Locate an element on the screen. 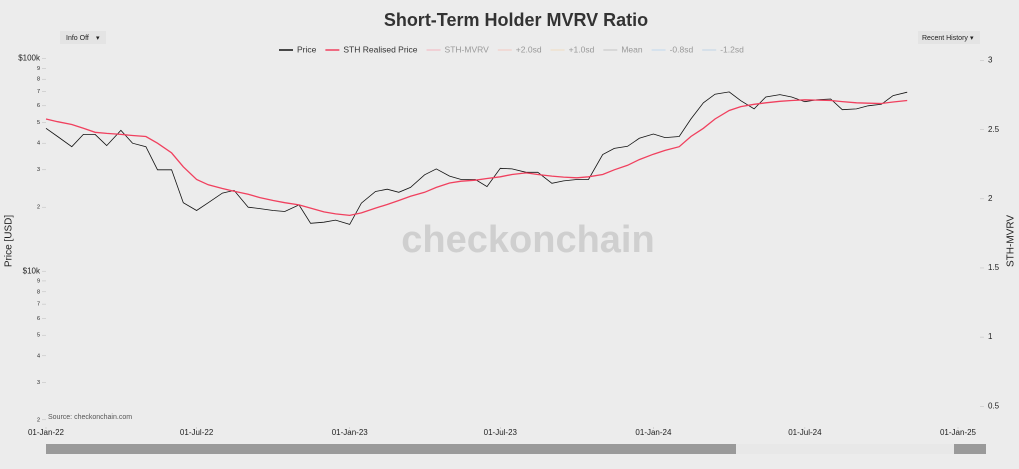 Image resolution: width=1019 pixels, height=469 pixels. history-button is located at coordinates (949, 37).